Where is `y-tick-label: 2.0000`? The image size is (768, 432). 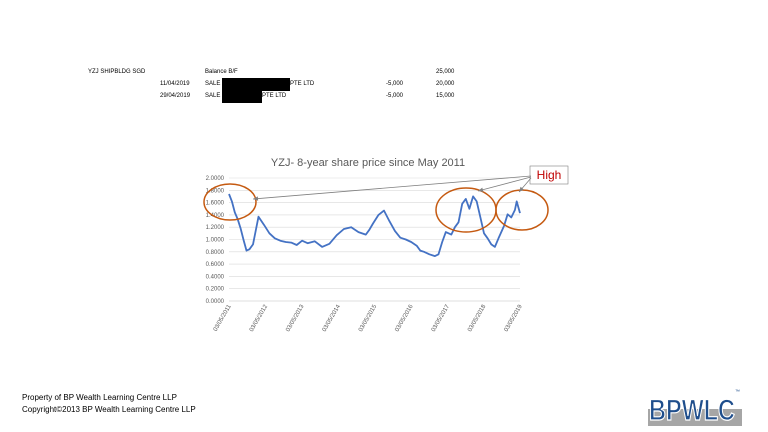
y-tick-label: 2.0000 is located at coordinates (215, 179).